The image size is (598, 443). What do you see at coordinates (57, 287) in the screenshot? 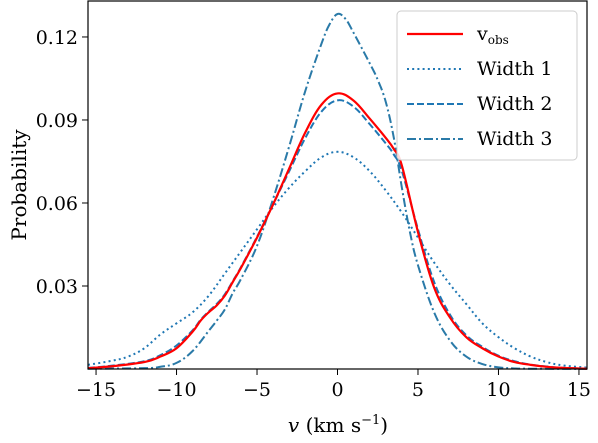
I see `y-tick-label: 0.03` at bounding box center [57, 287].